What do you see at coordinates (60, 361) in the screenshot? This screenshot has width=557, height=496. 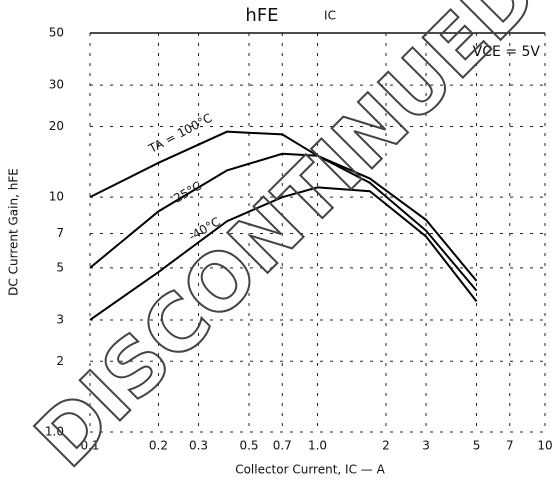 I see `y-tick-label: 2` at bounding box center [60, 361].